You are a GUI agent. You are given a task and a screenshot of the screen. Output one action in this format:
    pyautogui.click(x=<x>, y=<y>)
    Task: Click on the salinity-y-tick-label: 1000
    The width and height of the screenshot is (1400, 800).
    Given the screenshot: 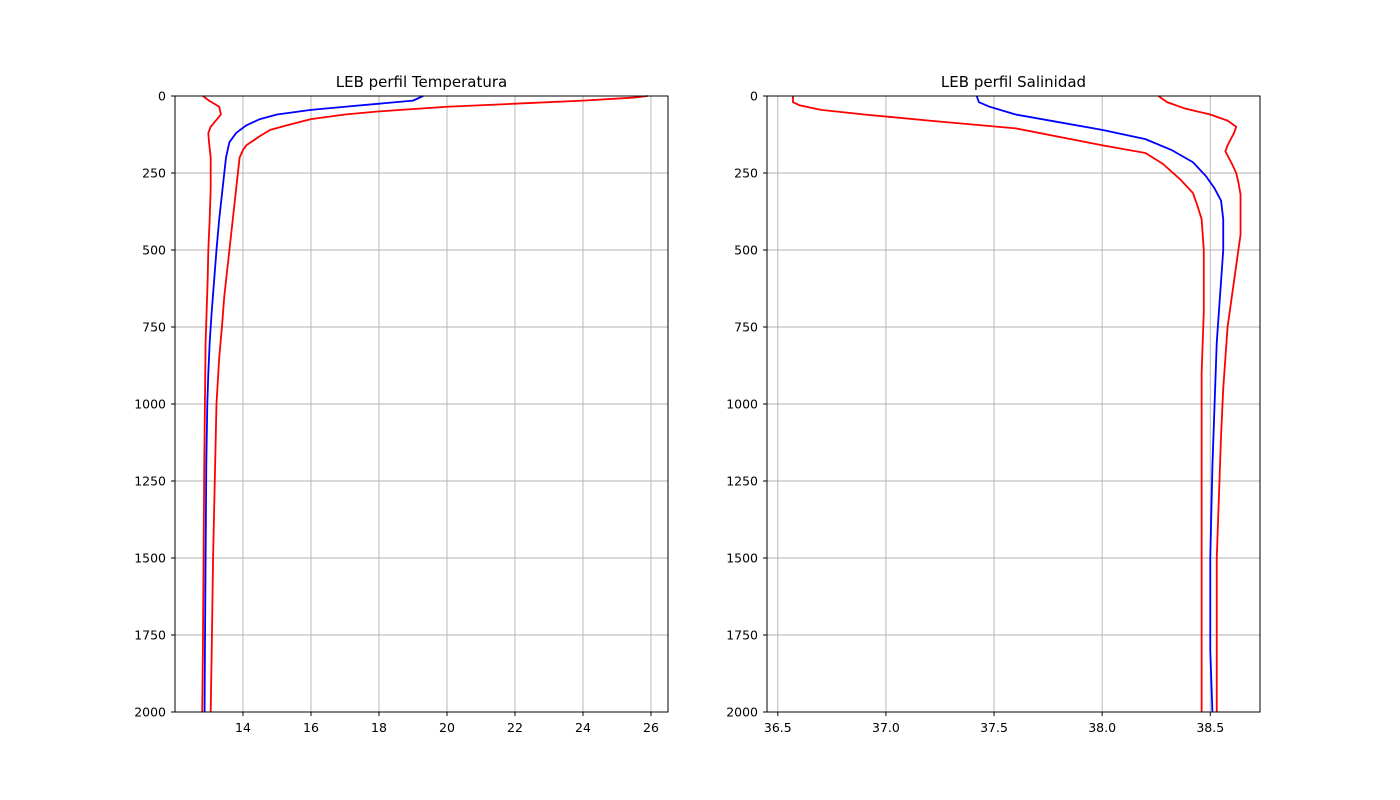 What is the action you would take?
    pyautogui.click(x=742, y=404)
    